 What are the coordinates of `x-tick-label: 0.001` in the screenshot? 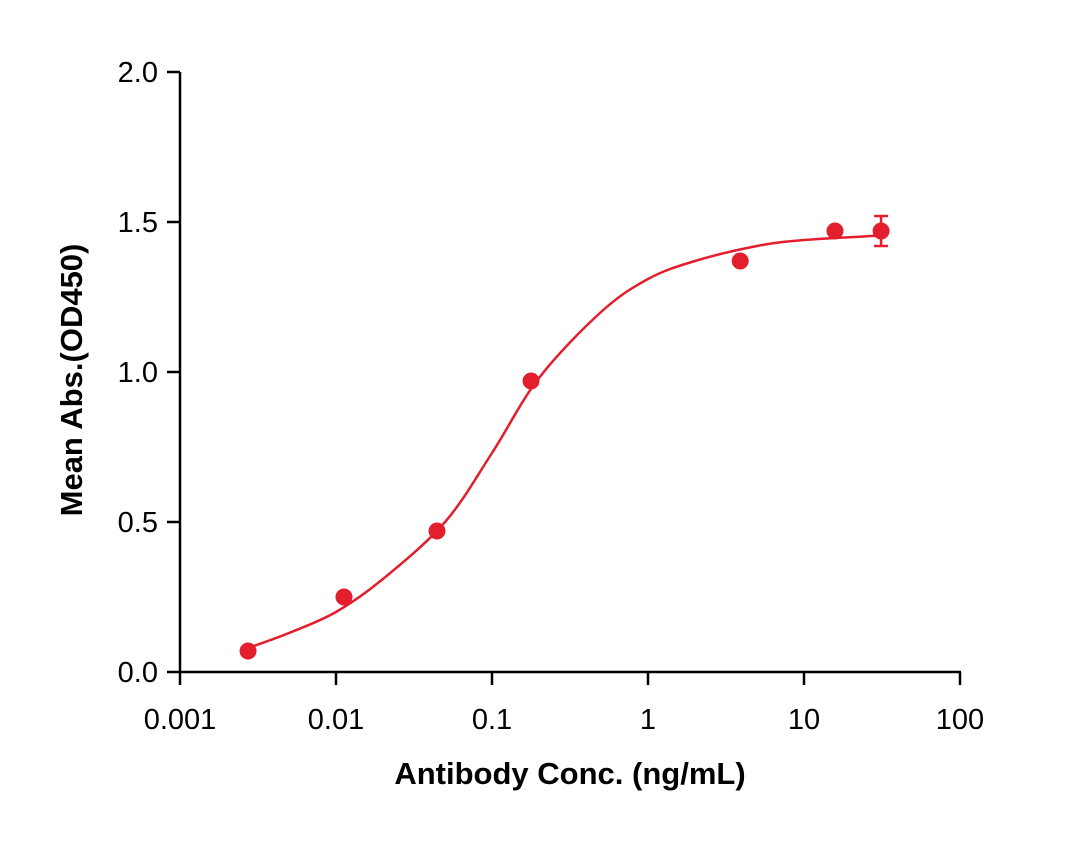 It's located at (180, 720).